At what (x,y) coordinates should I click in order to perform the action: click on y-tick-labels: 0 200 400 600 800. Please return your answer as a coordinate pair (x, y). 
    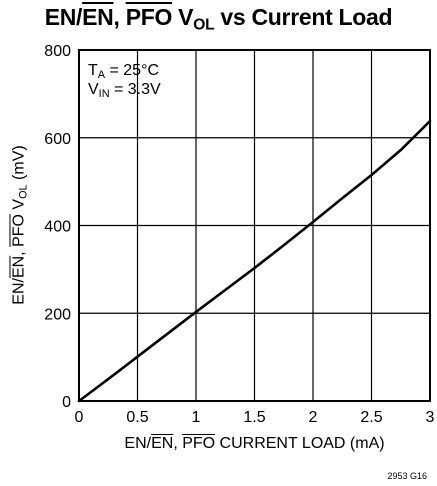
    Looking at the image, I should click on (57, 227).